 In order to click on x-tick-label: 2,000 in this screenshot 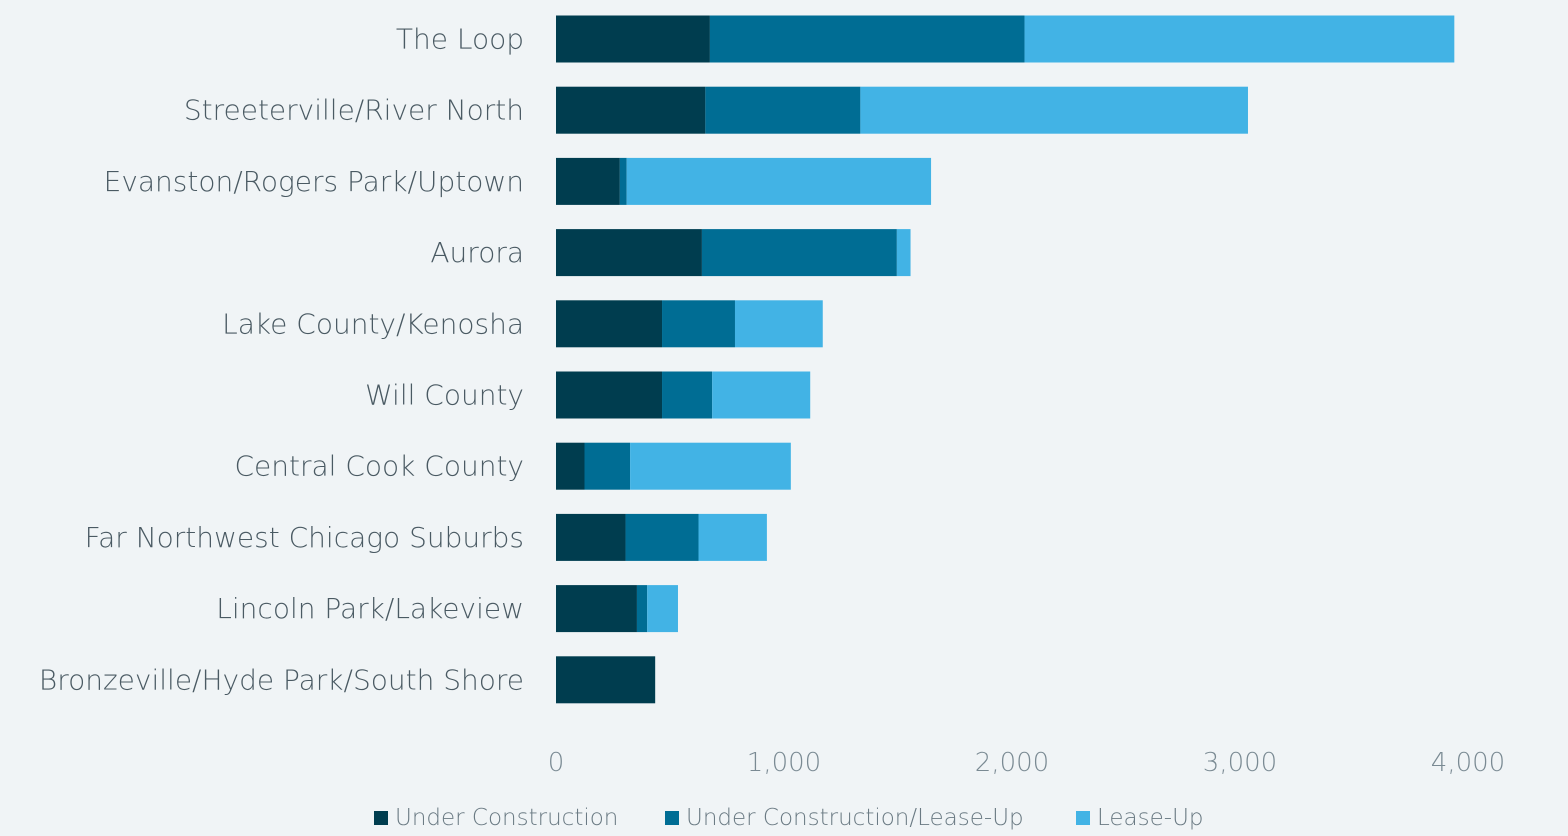, I will do `click(1012, 763)`.